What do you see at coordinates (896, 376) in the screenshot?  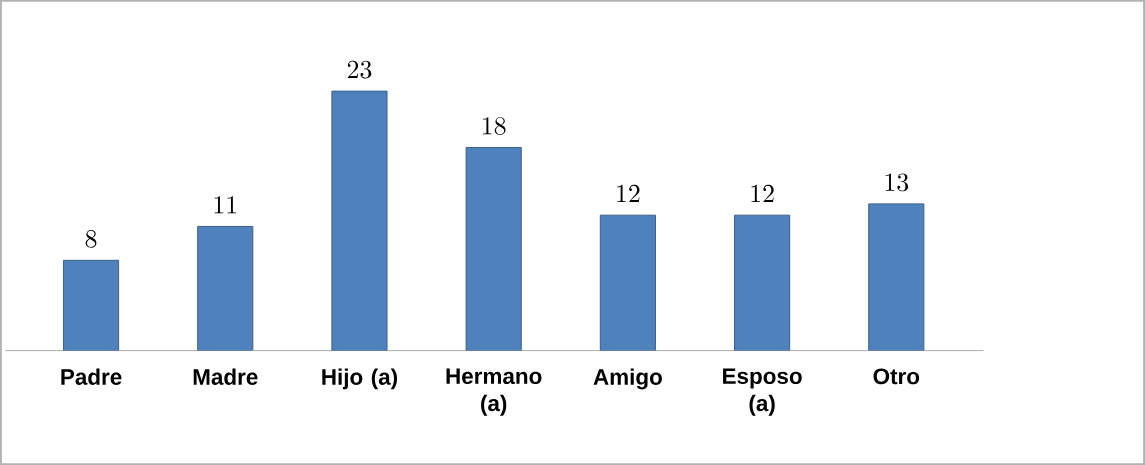 I see `x-tick-label: Otro` at bounding box center [896, 376].